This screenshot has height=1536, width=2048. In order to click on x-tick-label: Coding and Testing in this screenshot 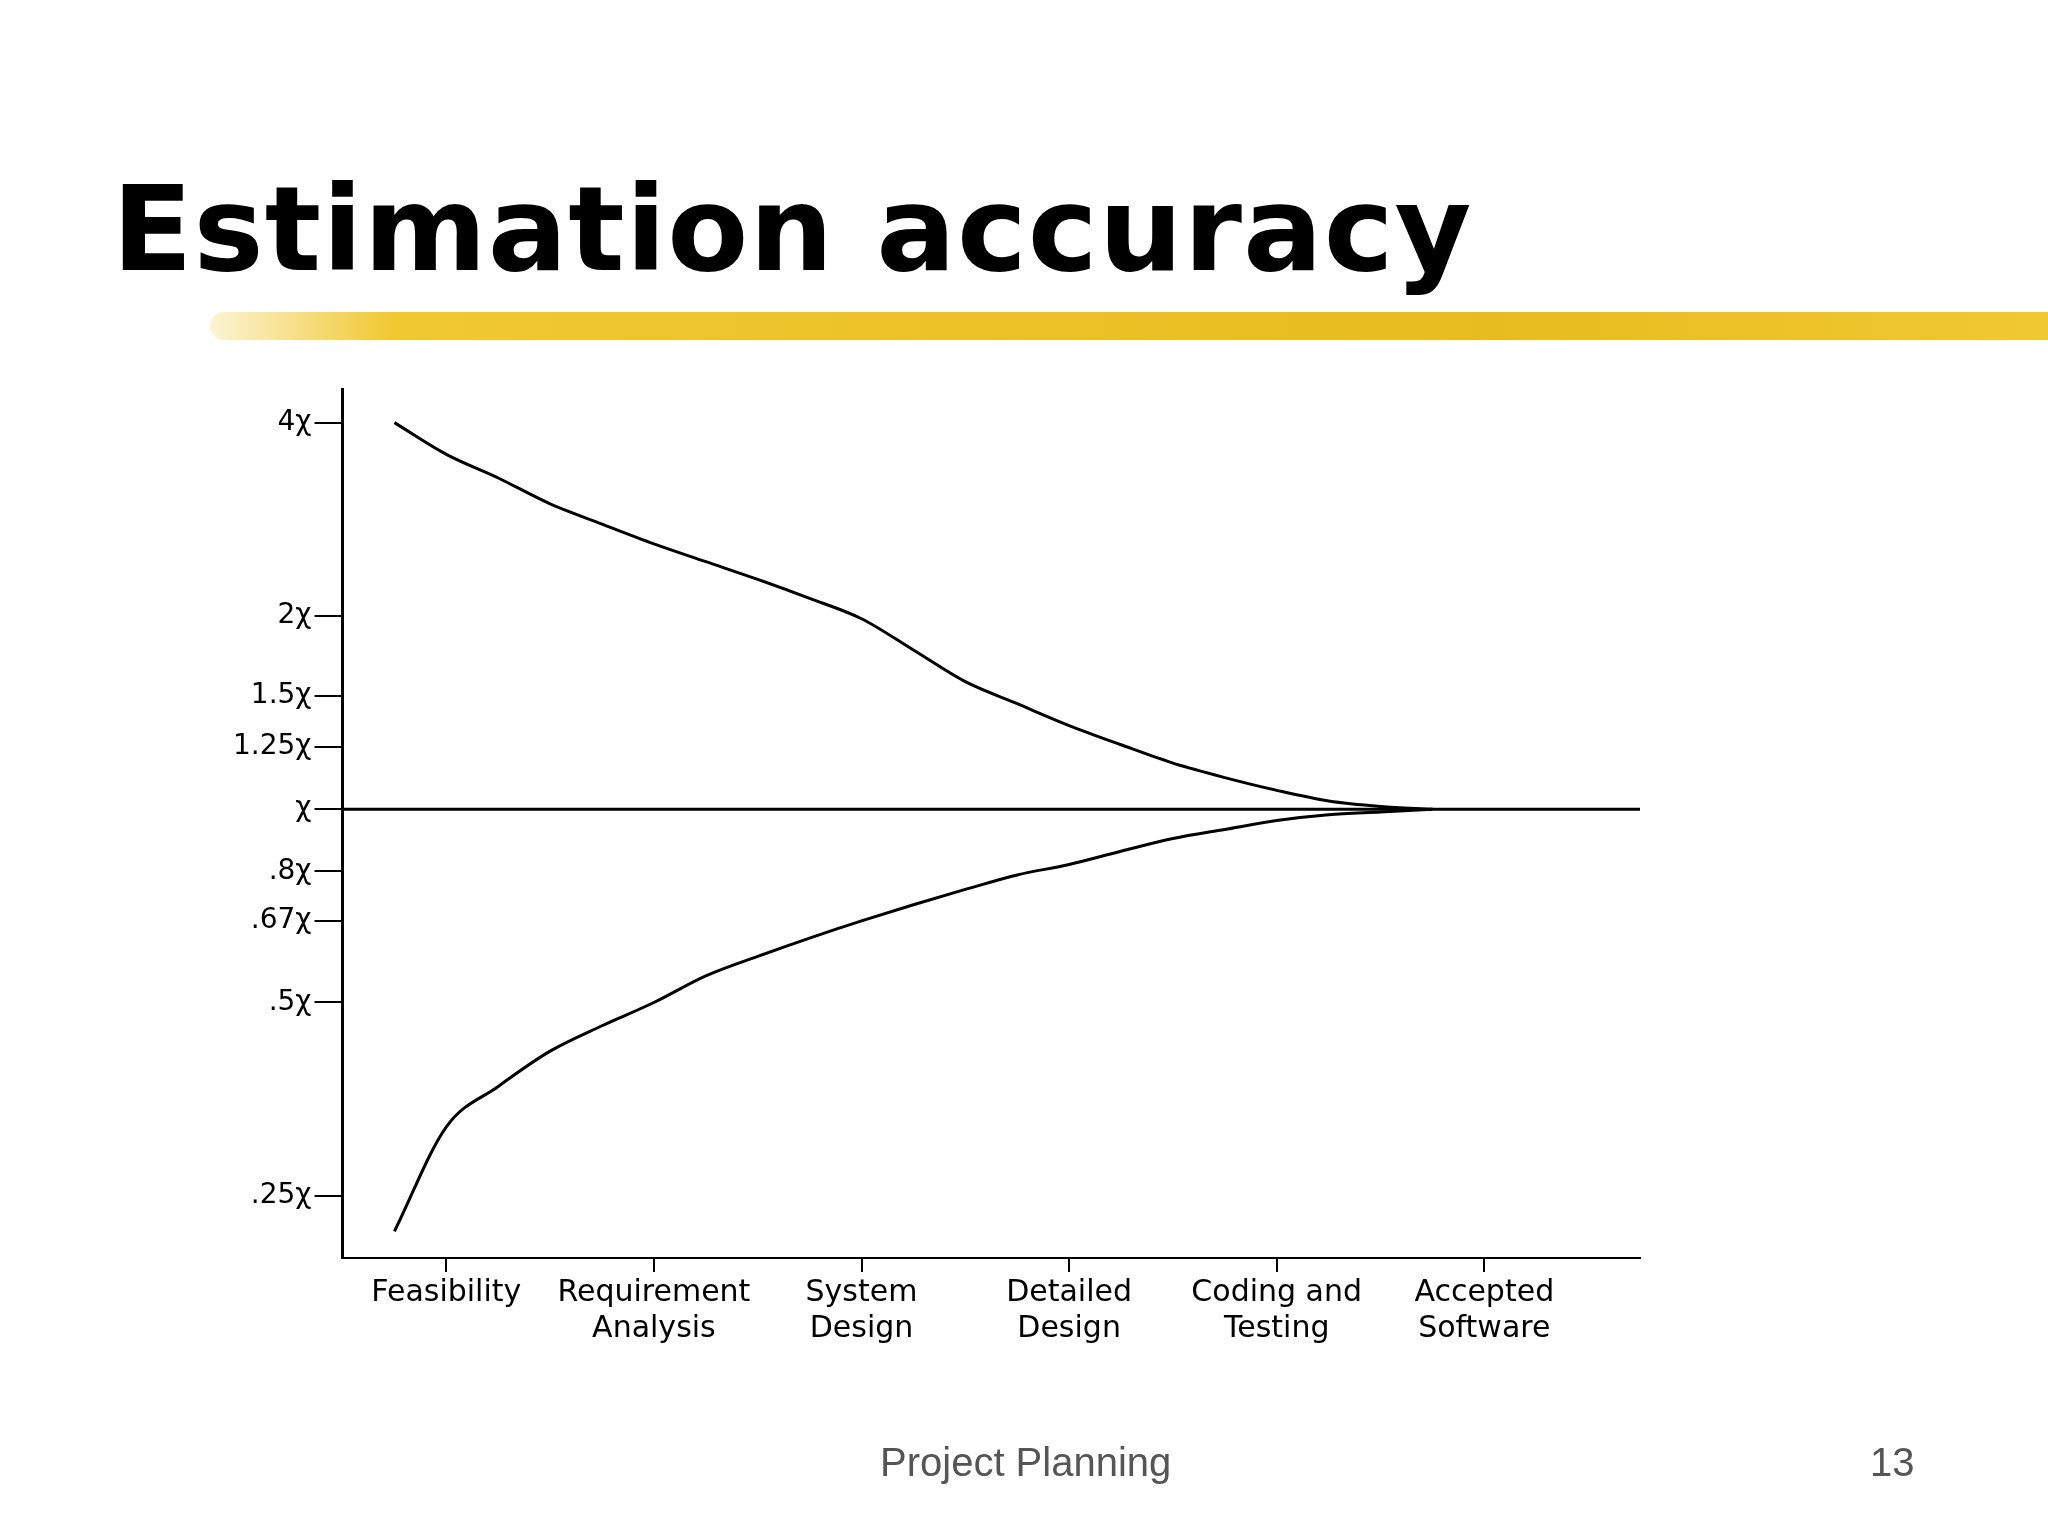, I will do `click(1277, 1308)`.